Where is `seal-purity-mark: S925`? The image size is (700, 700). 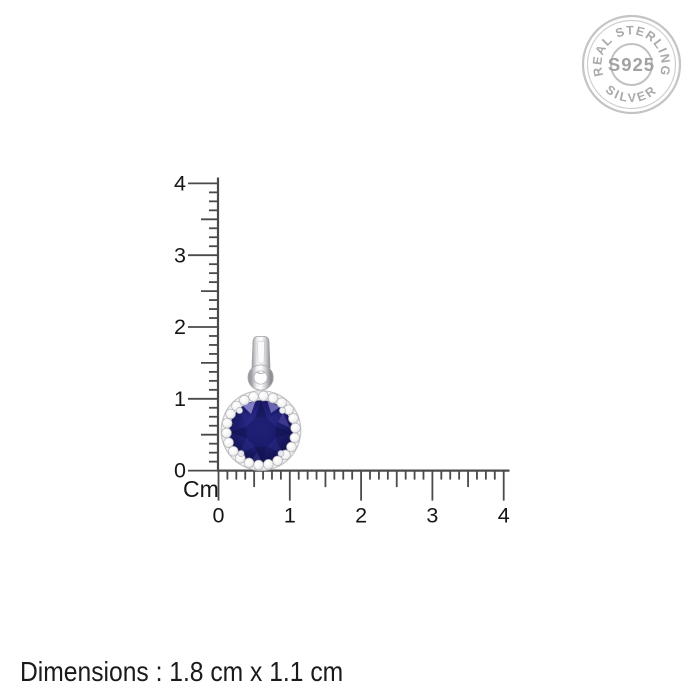
seal-purity-mark: S925 is located at coordinates (631, 64).